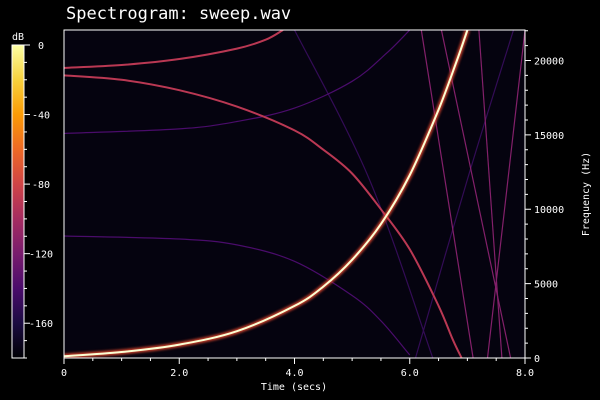  Describe the element at coordinates (64, 373) in the screenshot. I see `x-tick-label: 0` at that location.